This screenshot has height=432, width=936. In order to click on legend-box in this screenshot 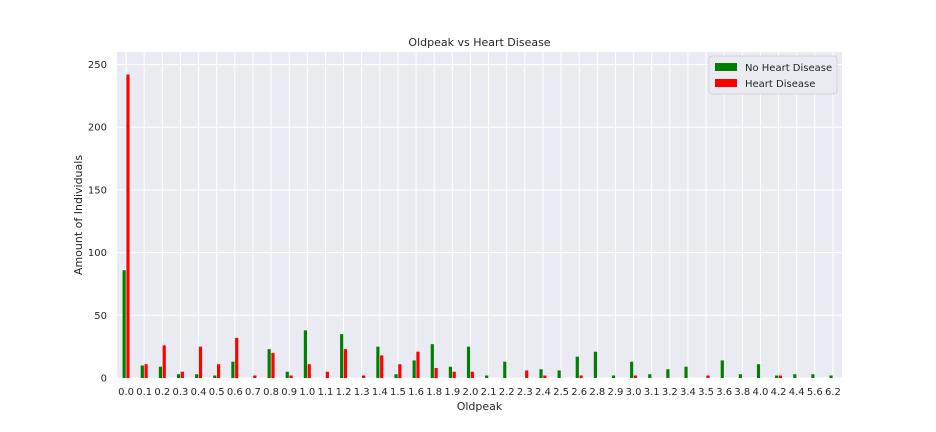, I will do `click(773, 75)`.